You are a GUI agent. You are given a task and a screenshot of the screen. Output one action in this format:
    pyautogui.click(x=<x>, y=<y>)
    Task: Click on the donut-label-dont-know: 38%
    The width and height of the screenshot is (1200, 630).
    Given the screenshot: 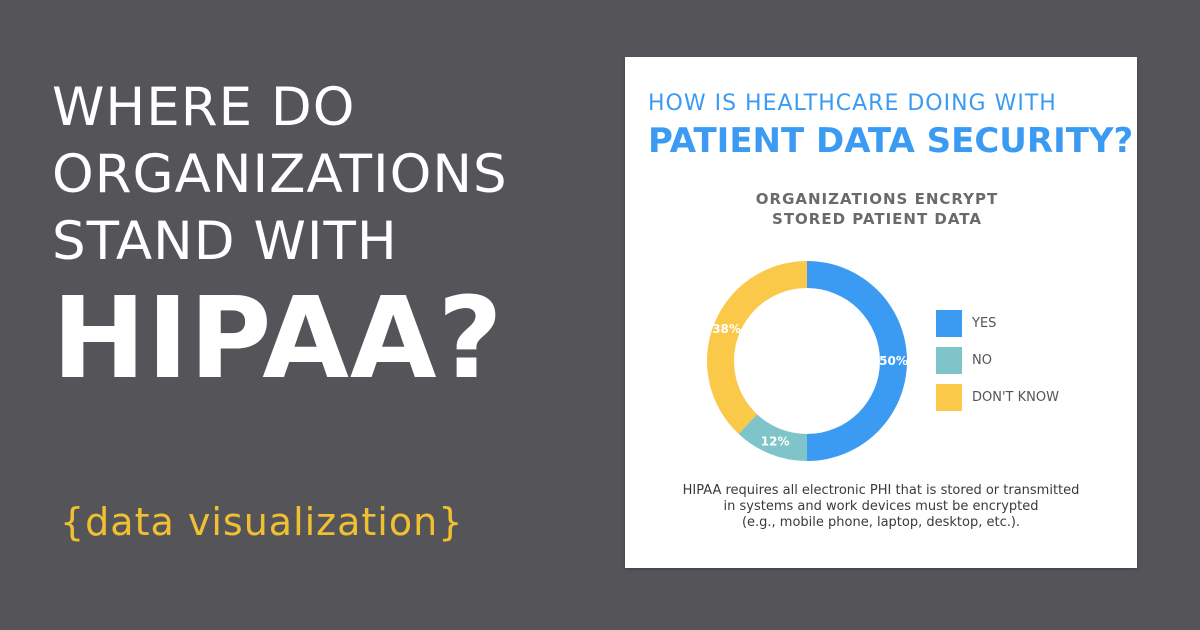 What is the action you would take?
    pyautogui.click(x=726, y=329)
    